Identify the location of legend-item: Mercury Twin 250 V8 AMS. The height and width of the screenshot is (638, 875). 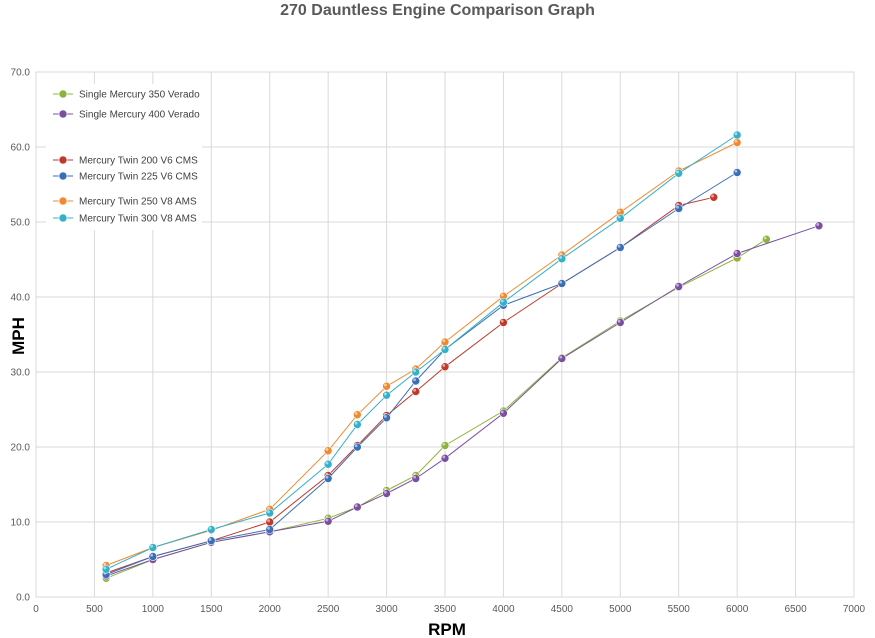
(125, 202).